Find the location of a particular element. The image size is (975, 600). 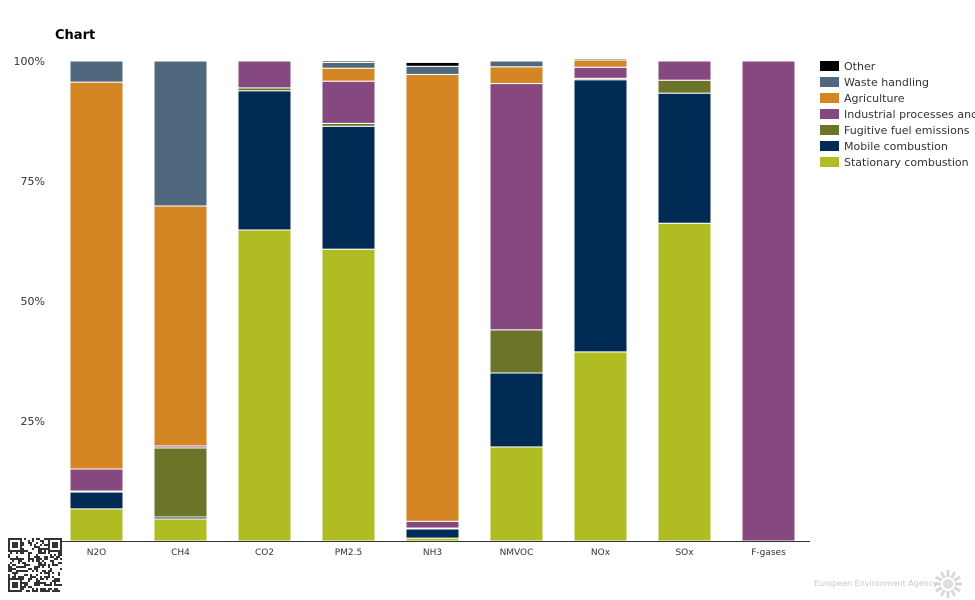

y-tick-label: 25% is located at coordinates (33, 421).